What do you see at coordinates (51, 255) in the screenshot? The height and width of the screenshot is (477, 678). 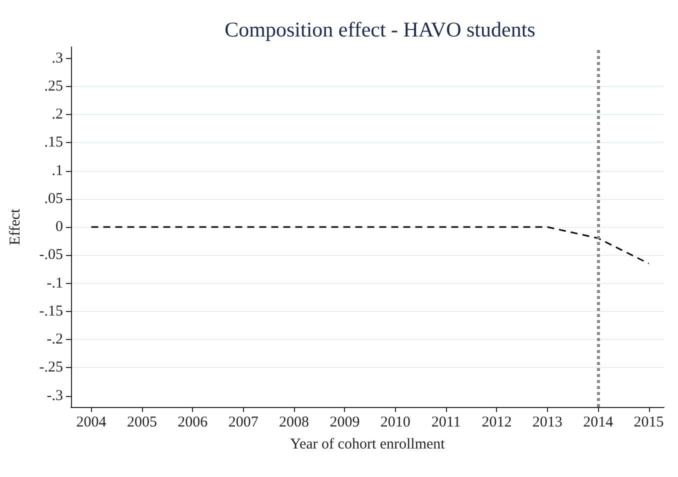 I see `y-tick-label: -.05` at bounding box center [51, 255].